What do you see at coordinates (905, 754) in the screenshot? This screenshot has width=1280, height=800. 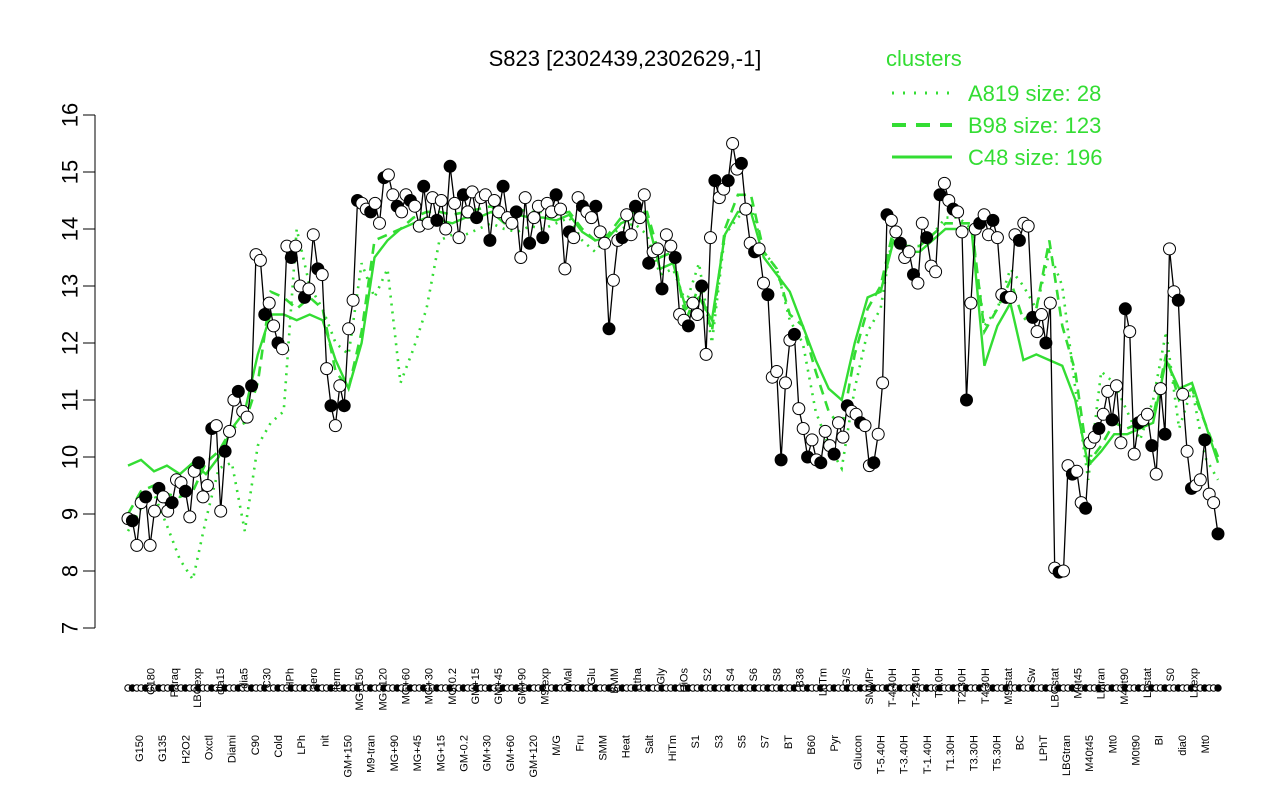 I see `x-tick-label: T-3.40H` at bounding box center [905, 754].